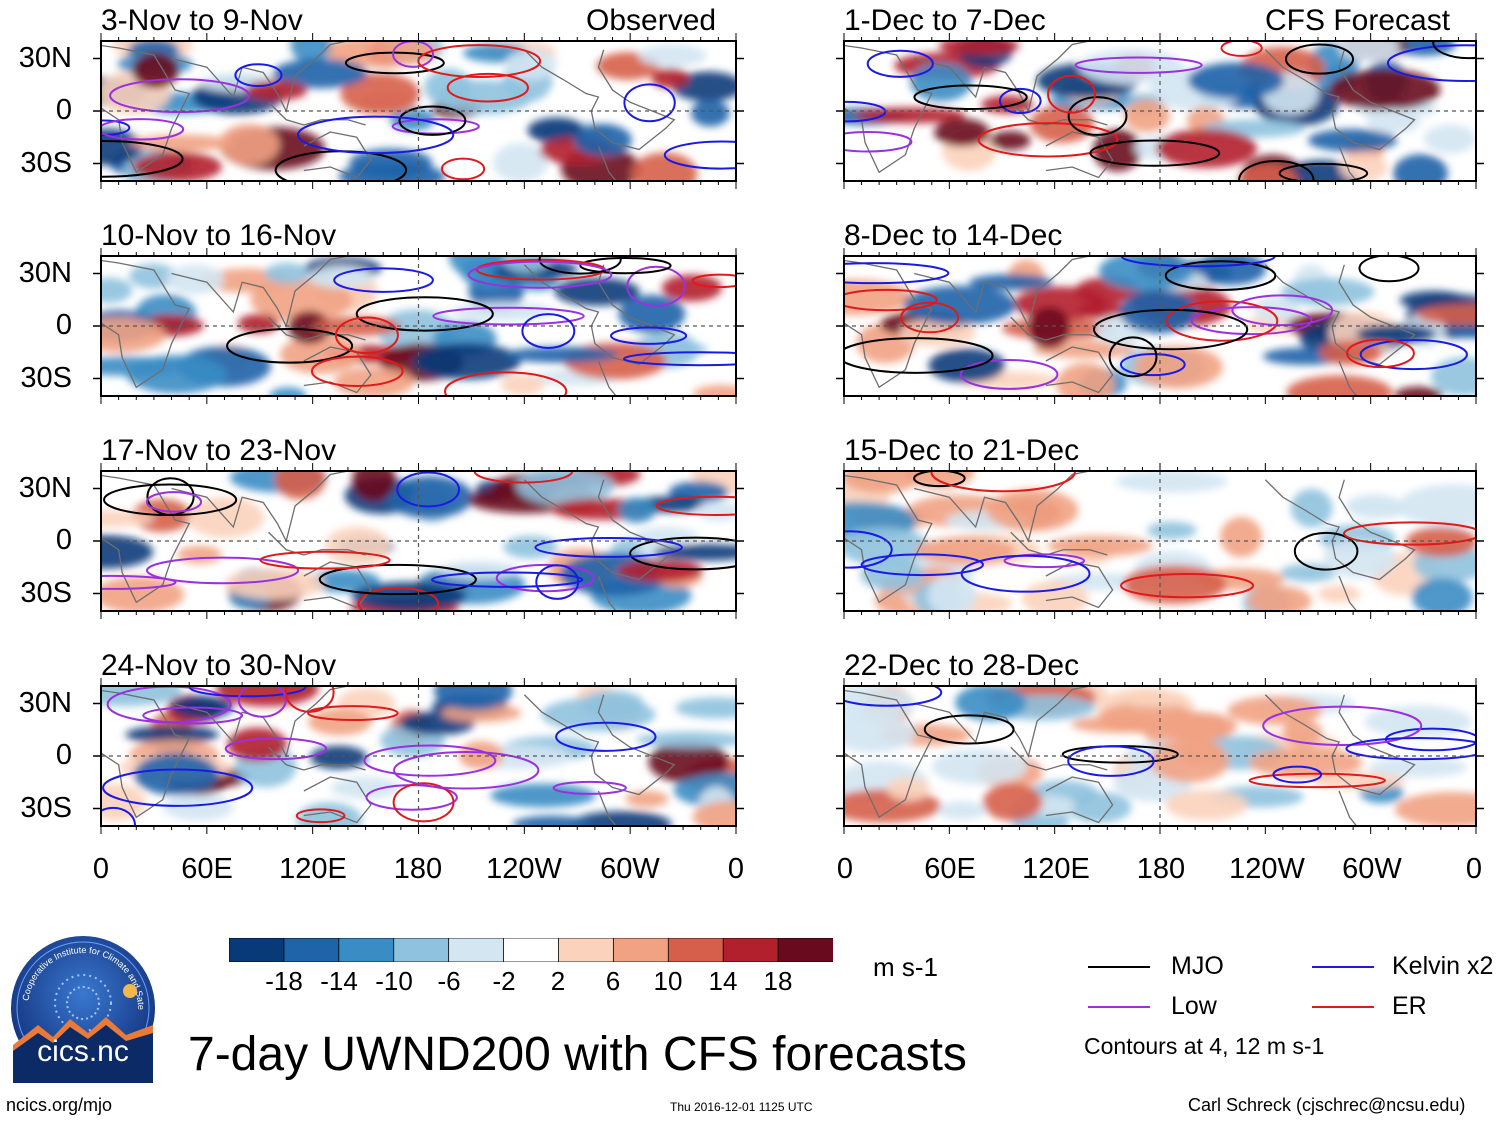 This screenshot has height=1121, width=1510. What do you see at coordinates (284, 981) in the screenshot?
I see `colorbar-label-1: -18` at bounding box center [284, 981].